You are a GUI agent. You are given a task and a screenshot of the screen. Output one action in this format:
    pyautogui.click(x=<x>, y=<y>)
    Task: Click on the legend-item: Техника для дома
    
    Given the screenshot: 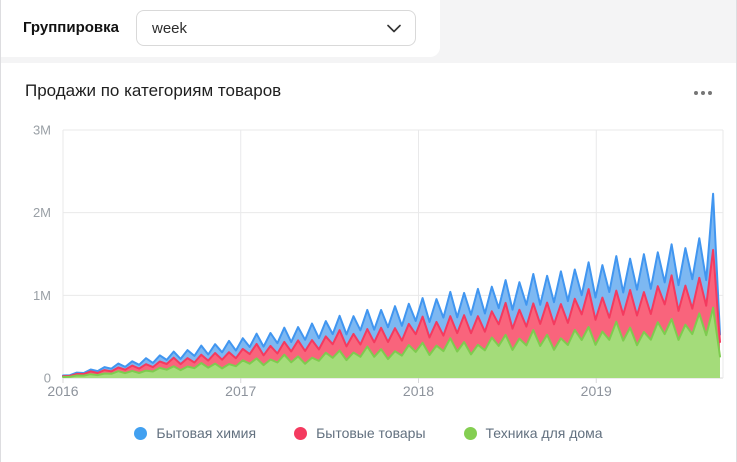 What is the action you would take?
    pyautogui.click(x=533, y=433)
    